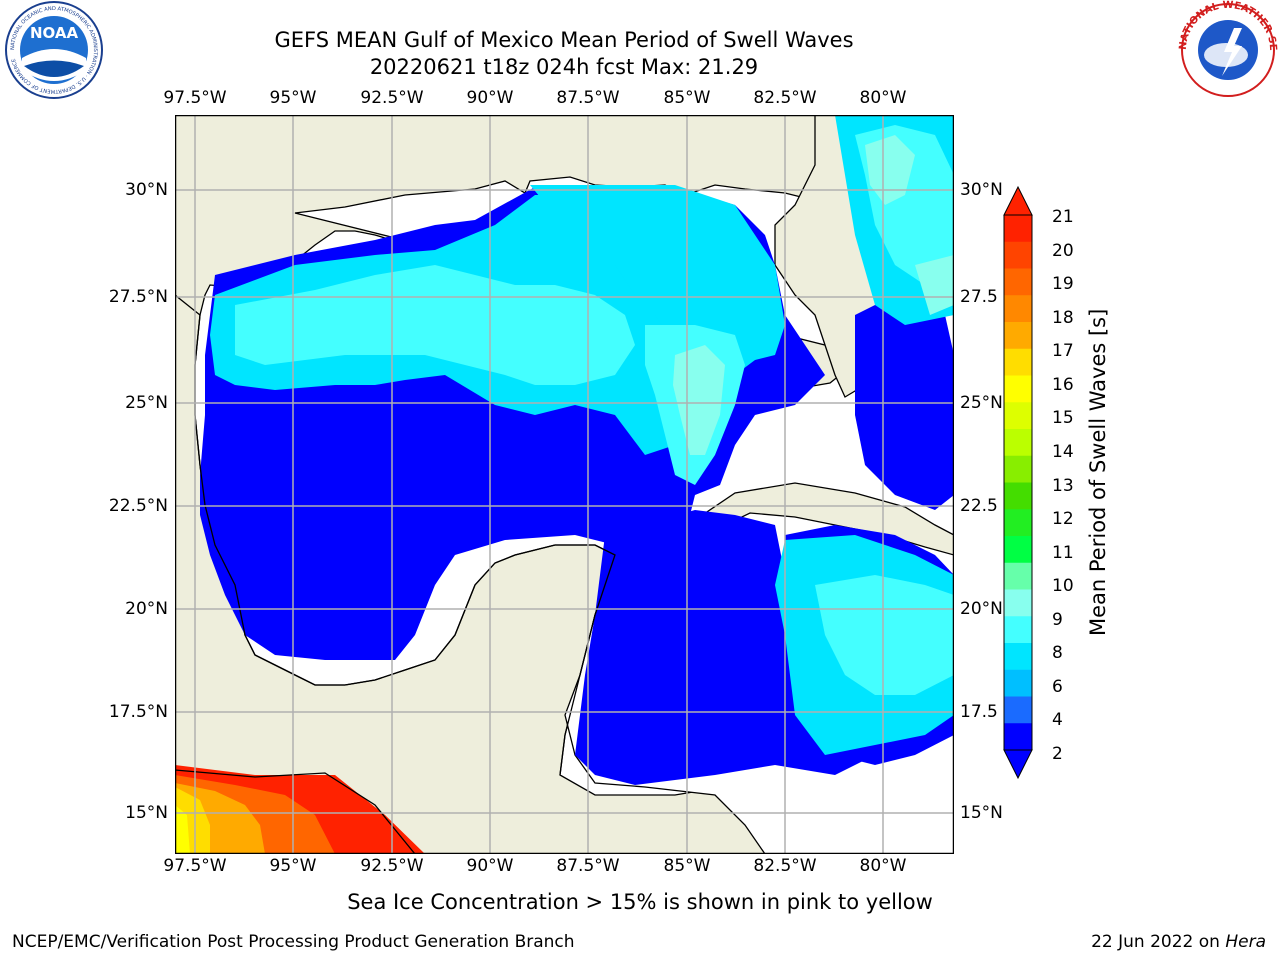 Image resolution: width=1280 pixels, height=960 pixels. Describe the element at coordinates (1063, 317) in the screenshot. I see `colorbar-tick-label: 18` at that location.